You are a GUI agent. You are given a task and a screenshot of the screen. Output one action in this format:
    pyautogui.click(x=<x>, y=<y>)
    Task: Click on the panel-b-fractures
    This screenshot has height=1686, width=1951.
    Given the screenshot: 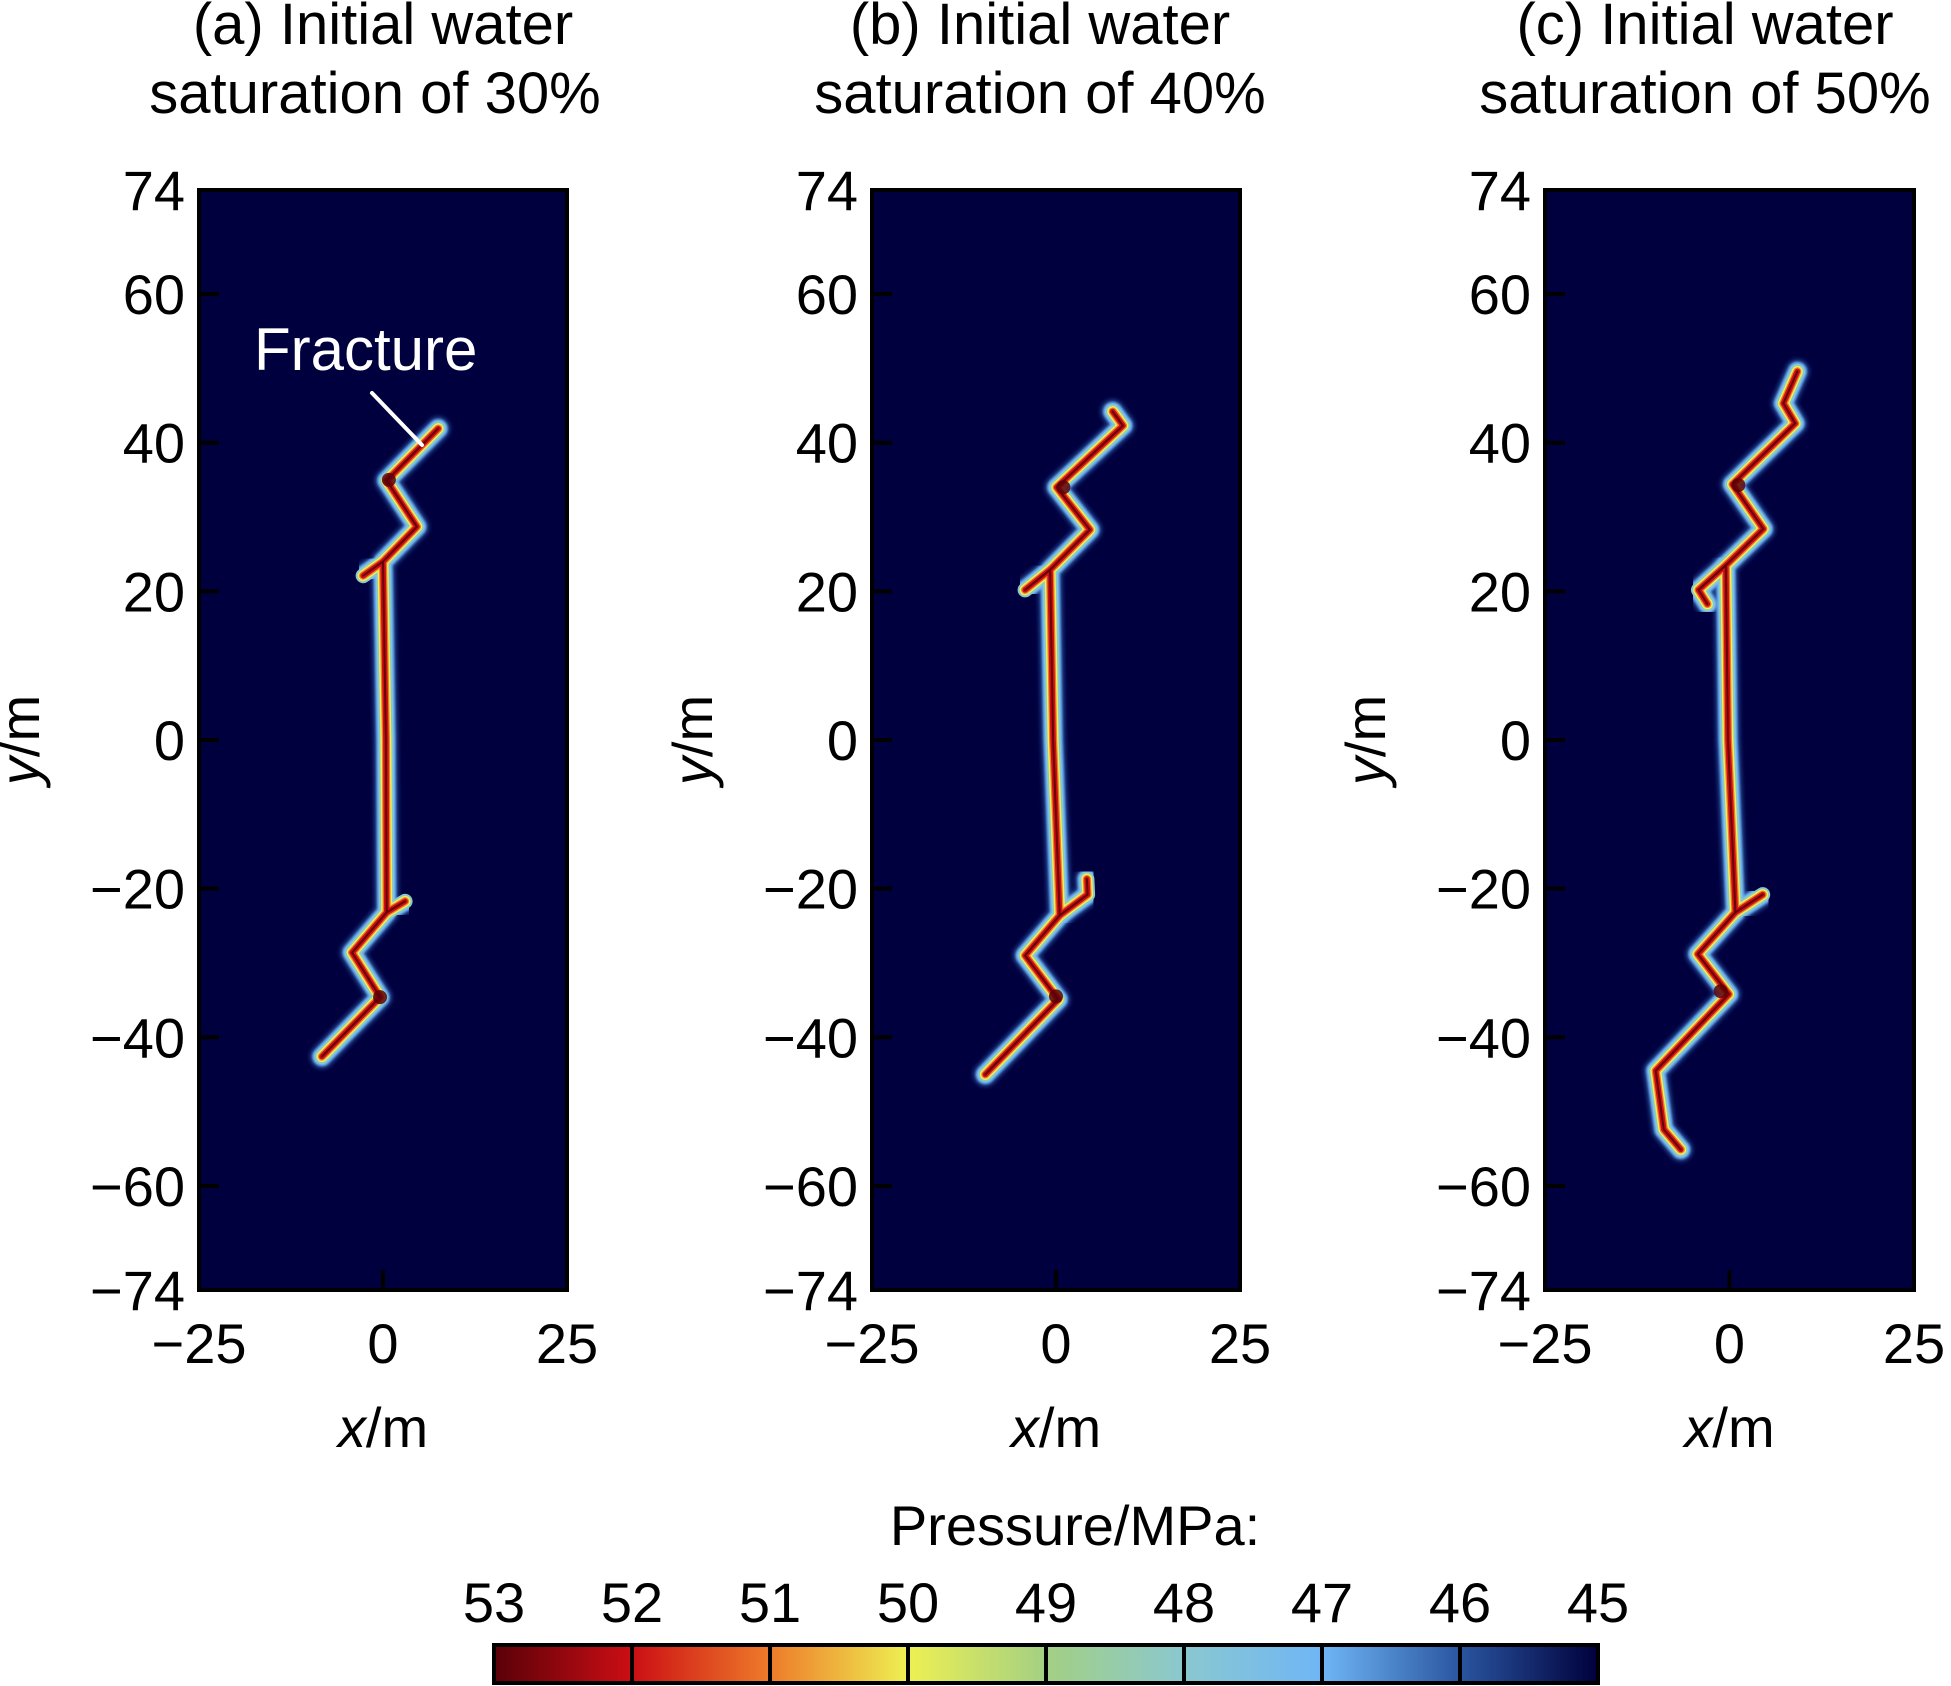 What is the action you would take?
    pyautogui.click(x=1054, y=743)
    